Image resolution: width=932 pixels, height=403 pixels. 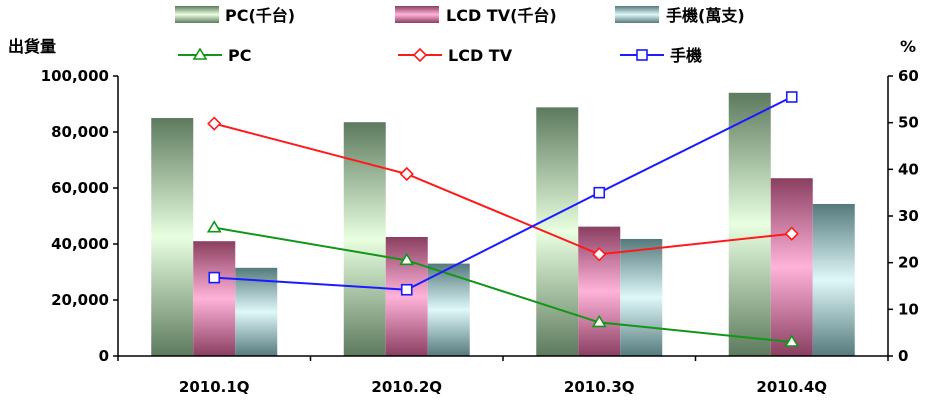 I want to click on legend-swatch-phone-bar, so click(x=637, y=14).